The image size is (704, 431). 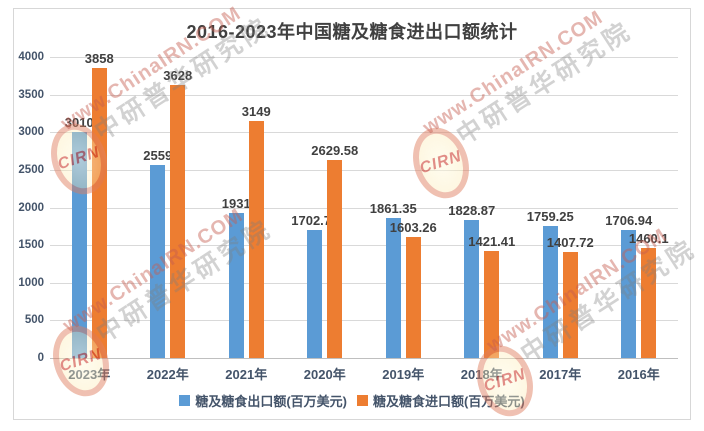 What do you see at coordinates (31, 169) in the screenshot?
I see `y-tick-label: 2500` at bounding box center [31, 169].